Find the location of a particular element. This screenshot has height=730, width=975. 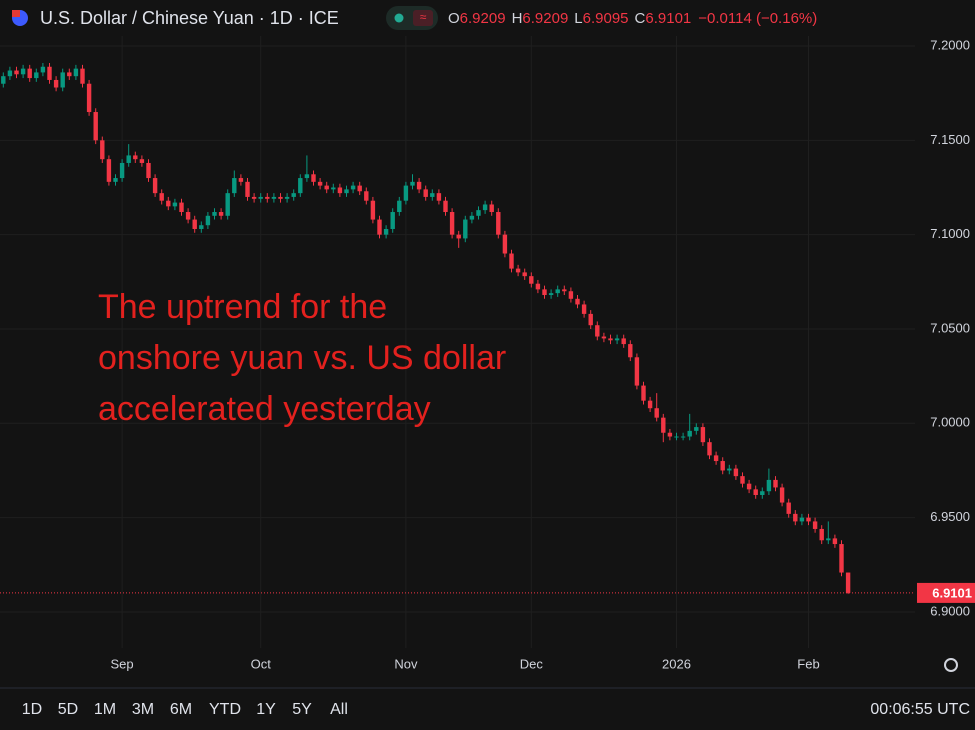

range-button: 1D is located at coordinates (32, 709).